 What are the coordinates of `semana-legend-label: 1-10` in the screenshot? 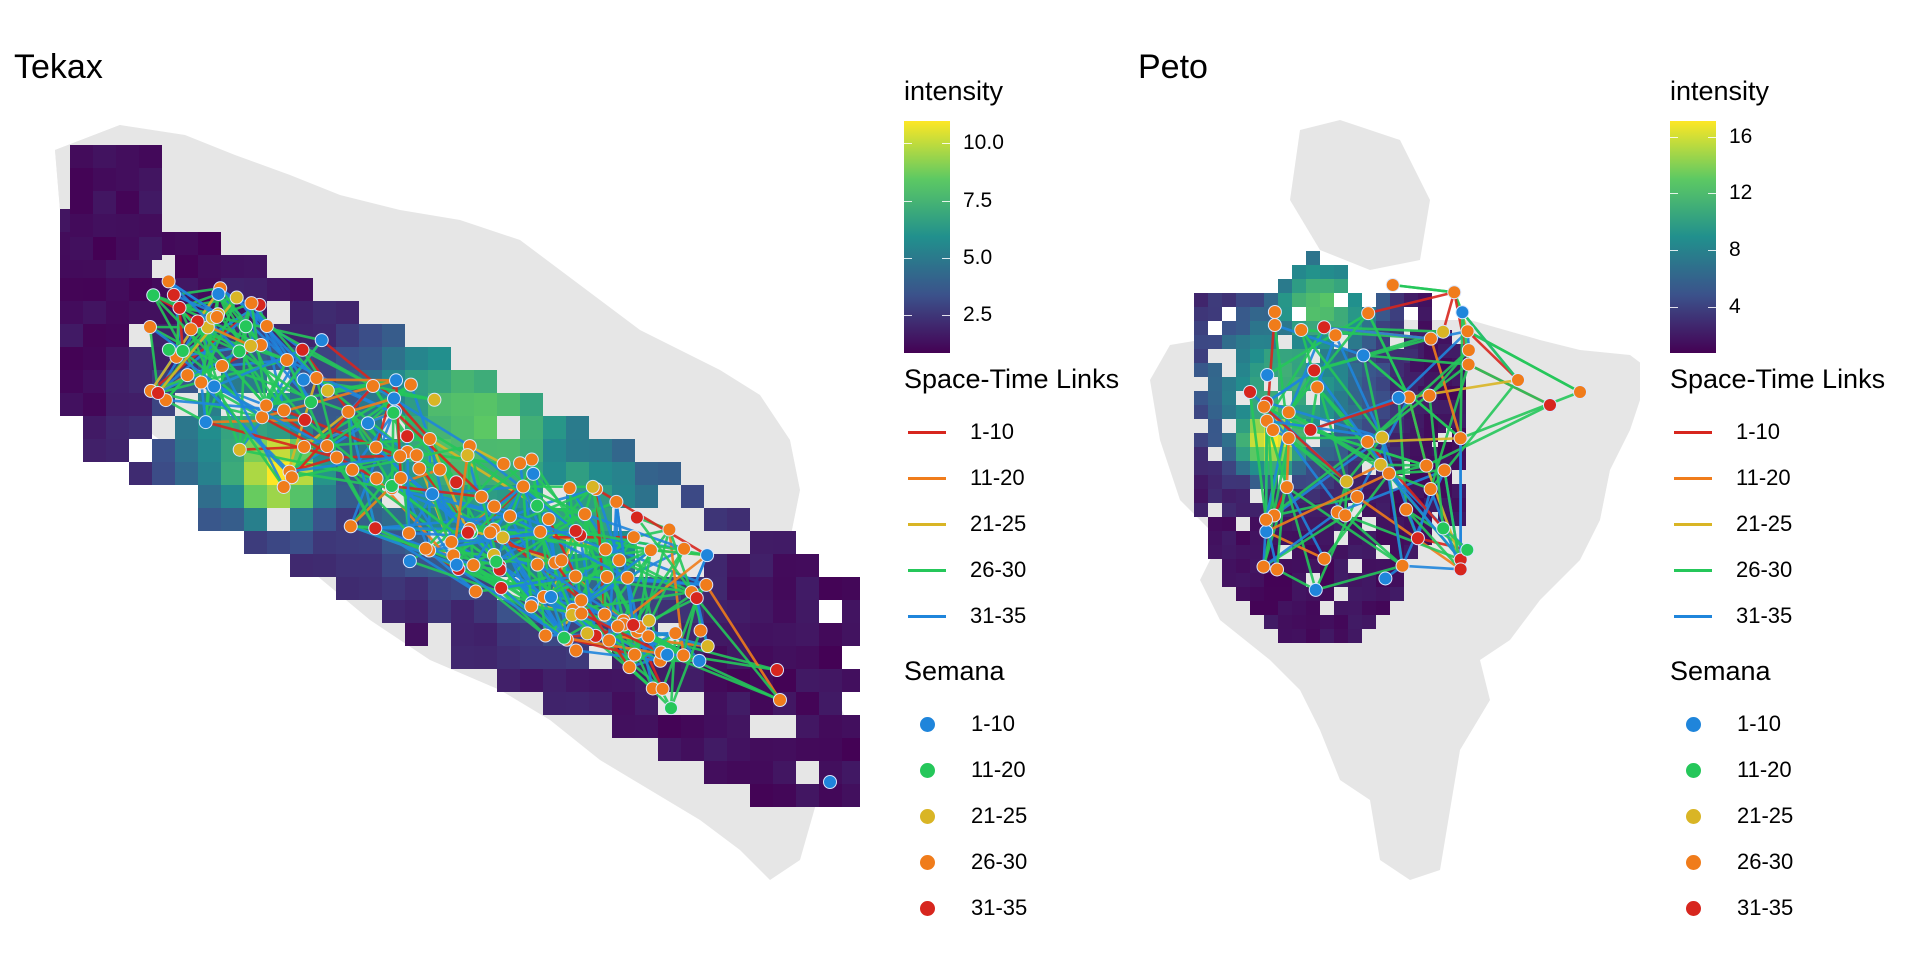 It's located at (1759, 723).